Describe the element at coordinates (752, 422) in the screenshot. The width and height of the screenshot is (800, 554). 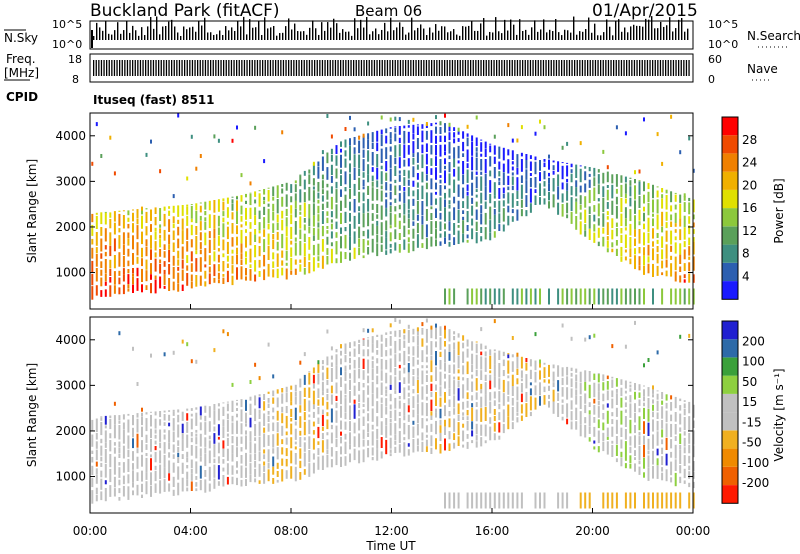
I see `colorbar-tick-label: -15` at that location.